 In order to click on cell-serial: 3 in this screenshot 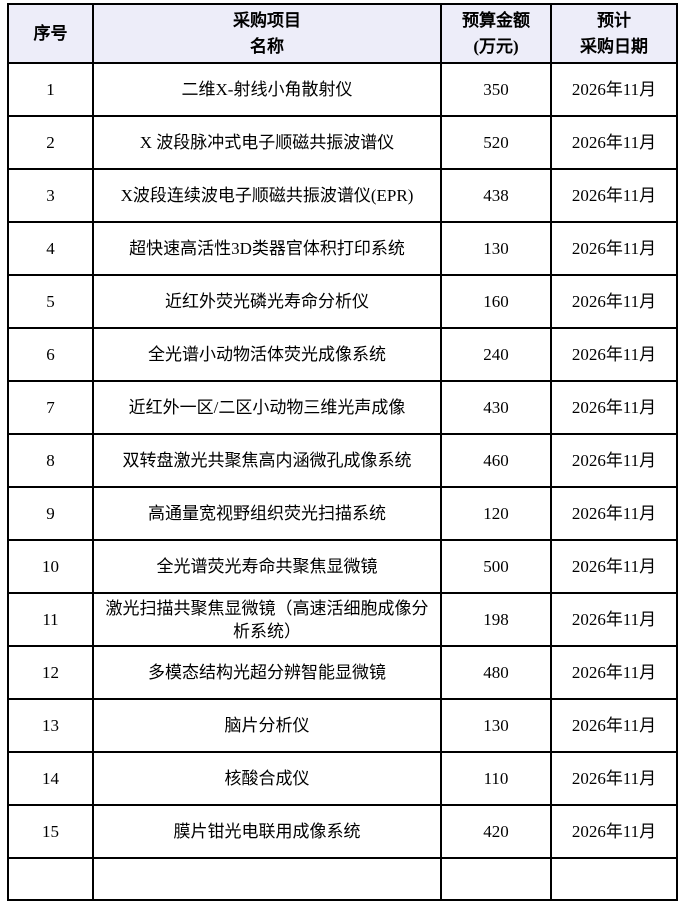, I will do `click(50, 195)`.